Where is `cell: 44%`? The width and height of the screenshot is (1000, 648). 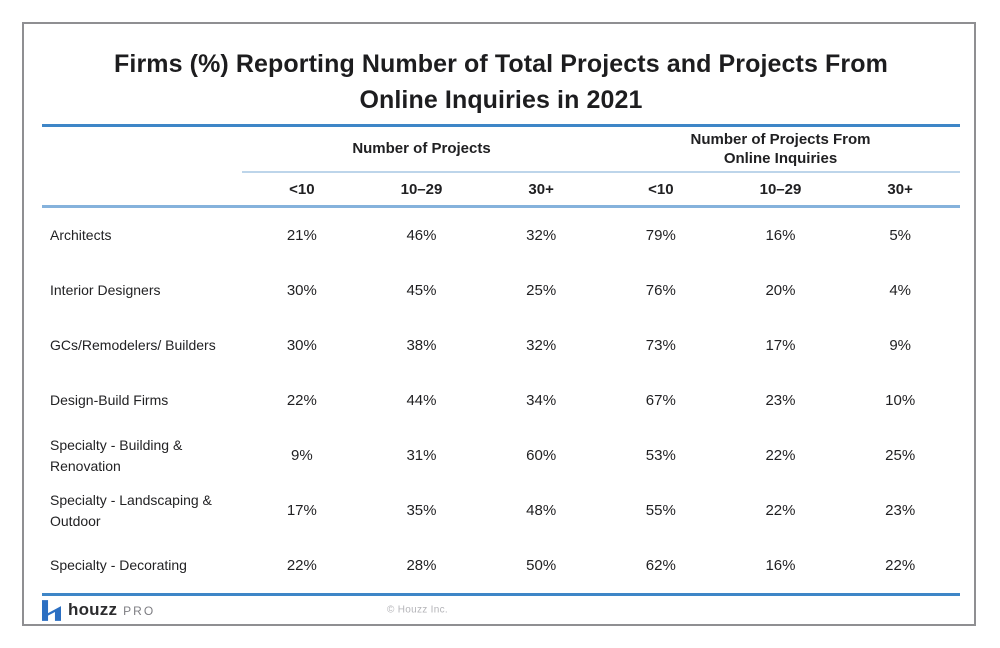 cell: 44% is located at coordinates (421, 400).